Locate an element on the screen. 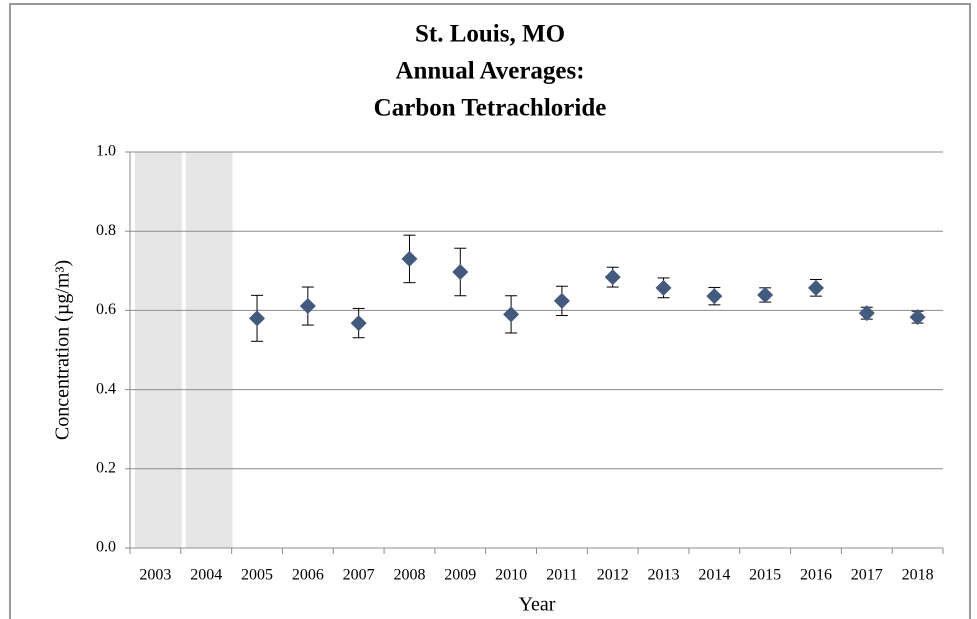 This screenshot has height=619, width=977. y-tick-label: 0.8 is located at coordinates (106, 230).